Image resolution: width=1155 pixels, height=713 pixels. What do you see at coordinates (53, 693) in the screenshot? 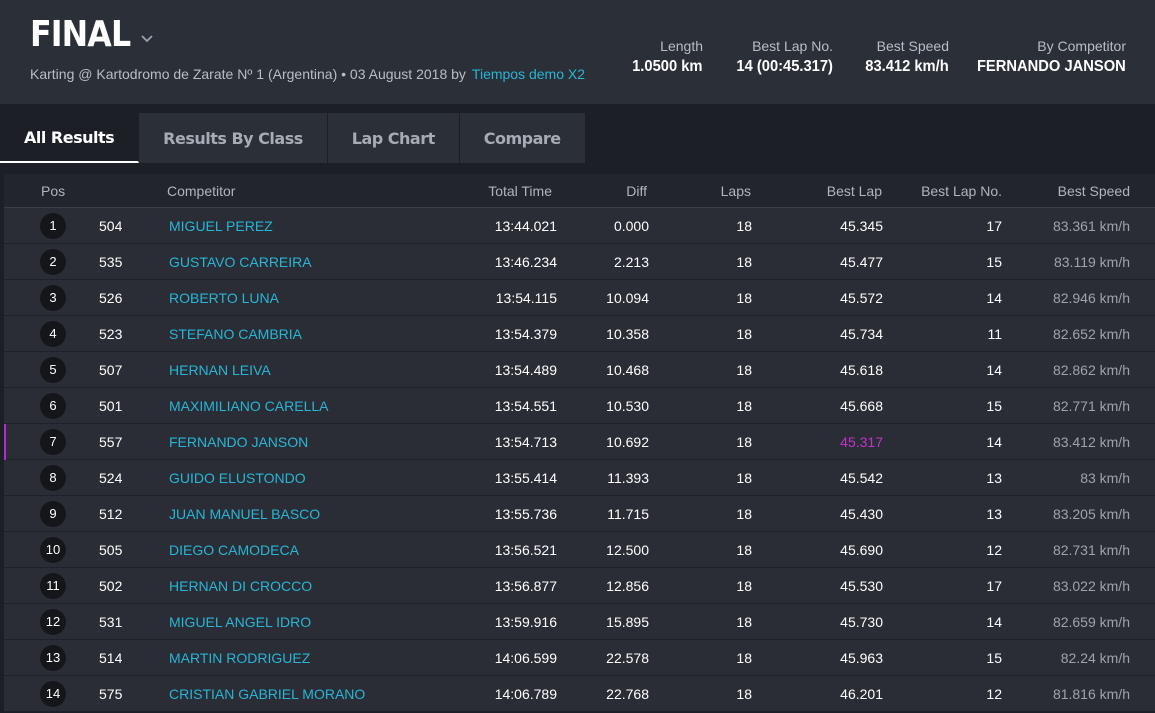
I see `position-badge: 14` at bounding box center [53, 693].